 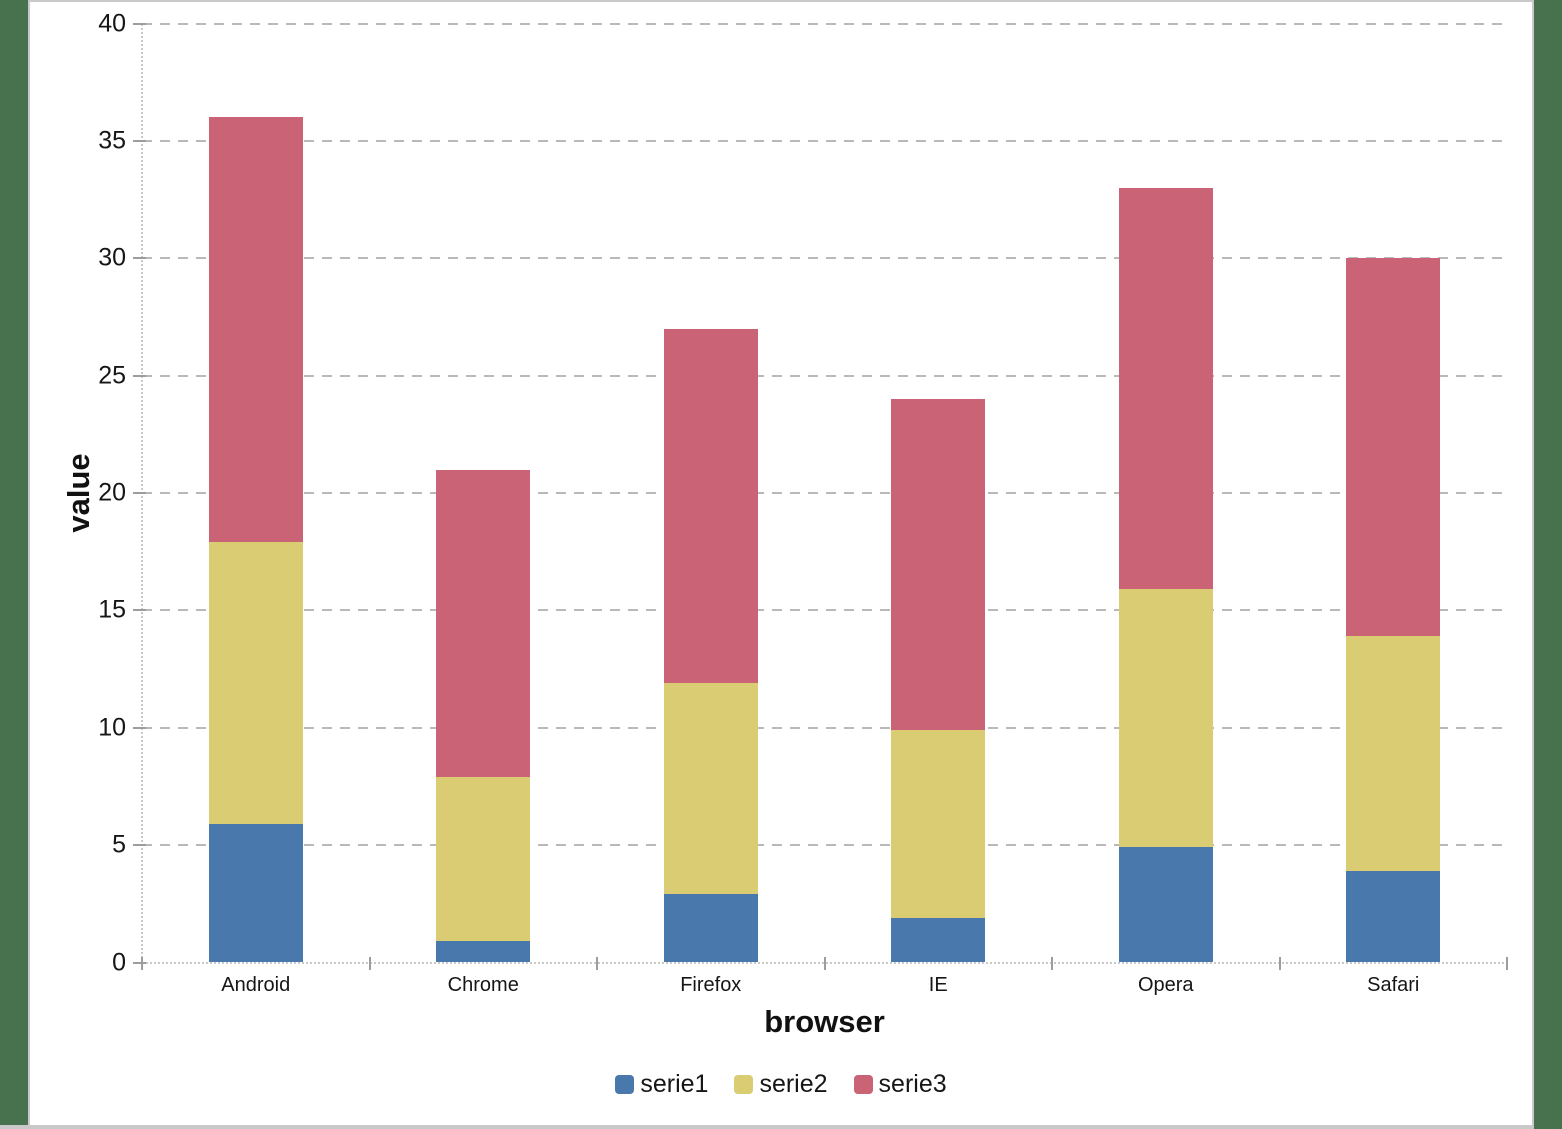 What do you see at coordinates (255, 330) in the screenshot?
I see `bar-segment-serie3-android` at bounding box center [255, 330].